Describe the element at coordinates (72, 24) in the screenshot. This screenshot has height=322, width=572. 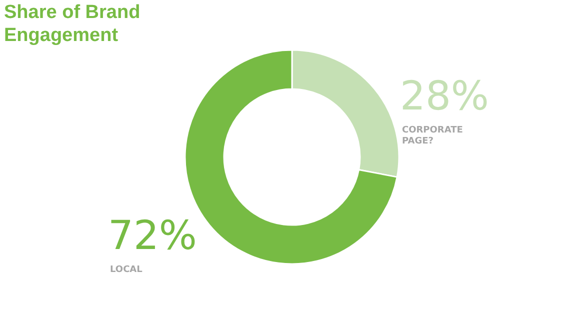
I see `chart-title: Share of Brand Engagement` at that location.